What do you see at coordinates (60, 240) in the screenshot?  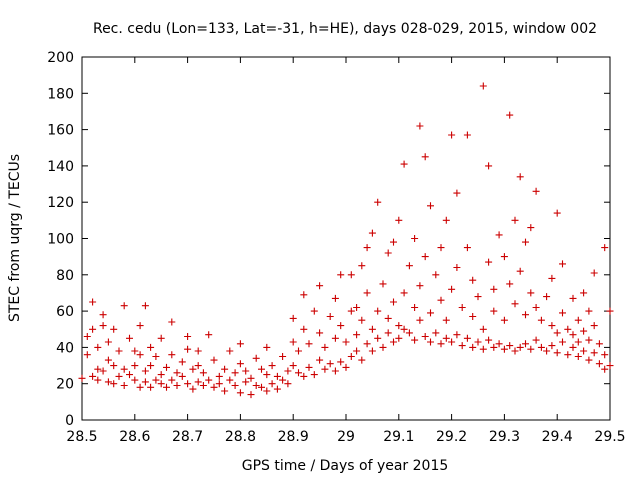 I see `y-tick-label: 100` at bounding box center [60, 240].